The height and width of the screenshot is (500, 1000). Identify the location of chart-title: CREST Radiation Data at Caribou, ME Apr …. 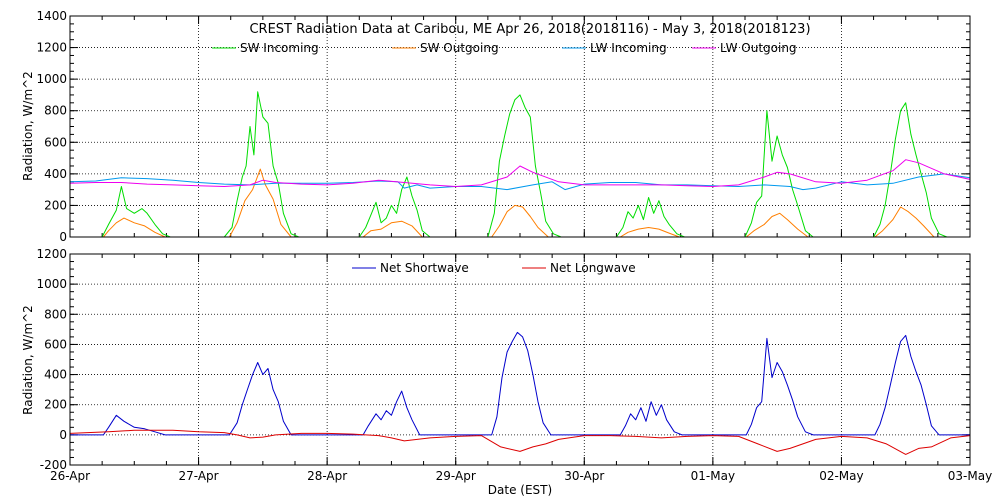
(529, 29).